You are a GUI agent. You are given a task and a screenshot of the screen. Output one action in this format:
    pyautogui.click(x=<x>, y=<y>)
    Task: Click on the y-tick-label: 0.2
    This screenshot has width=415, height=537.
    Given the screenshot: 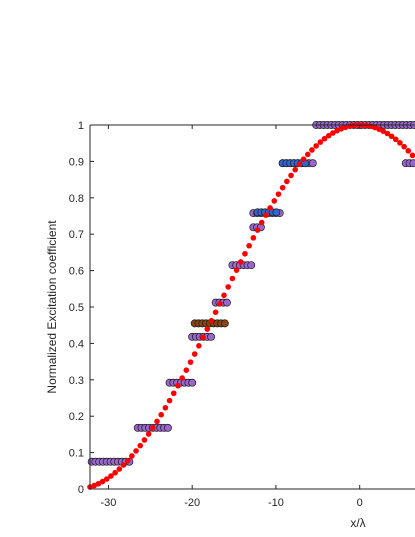 What is the action you would take?
    pyautogui.click(x=76, y=417)
    